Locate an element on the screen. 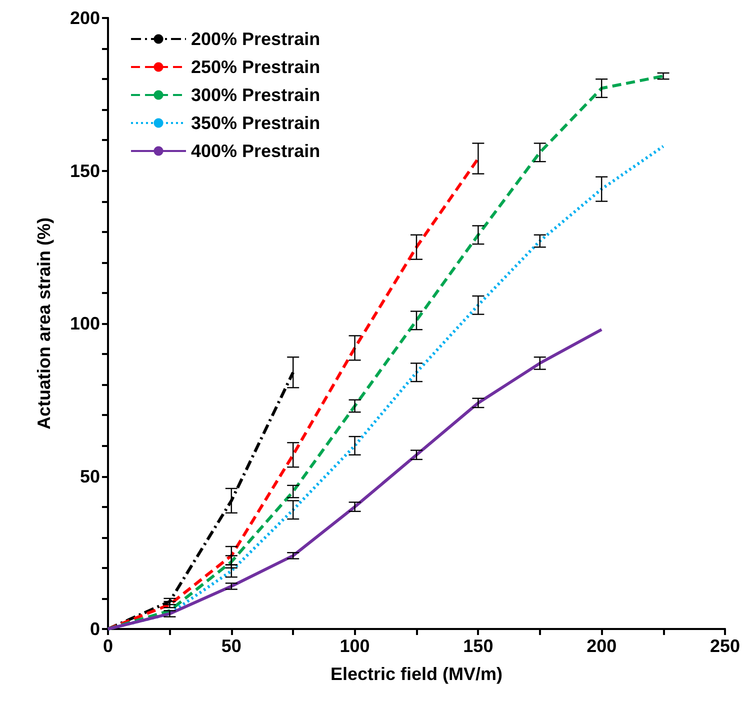  x-axis-title: Electric field (MV/m) is located at coordinates (416, 674).